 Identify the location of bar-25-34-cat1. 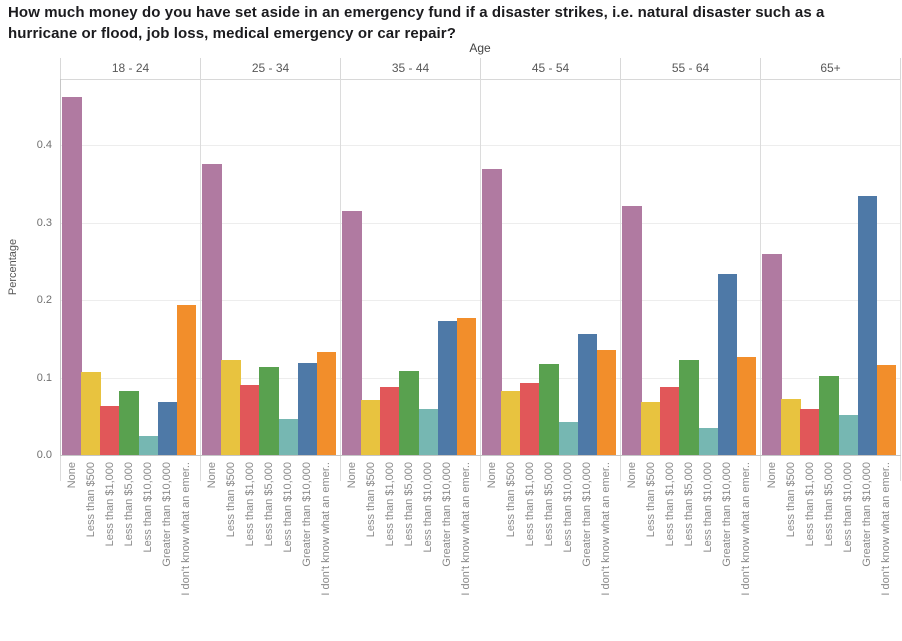
(212, 309).